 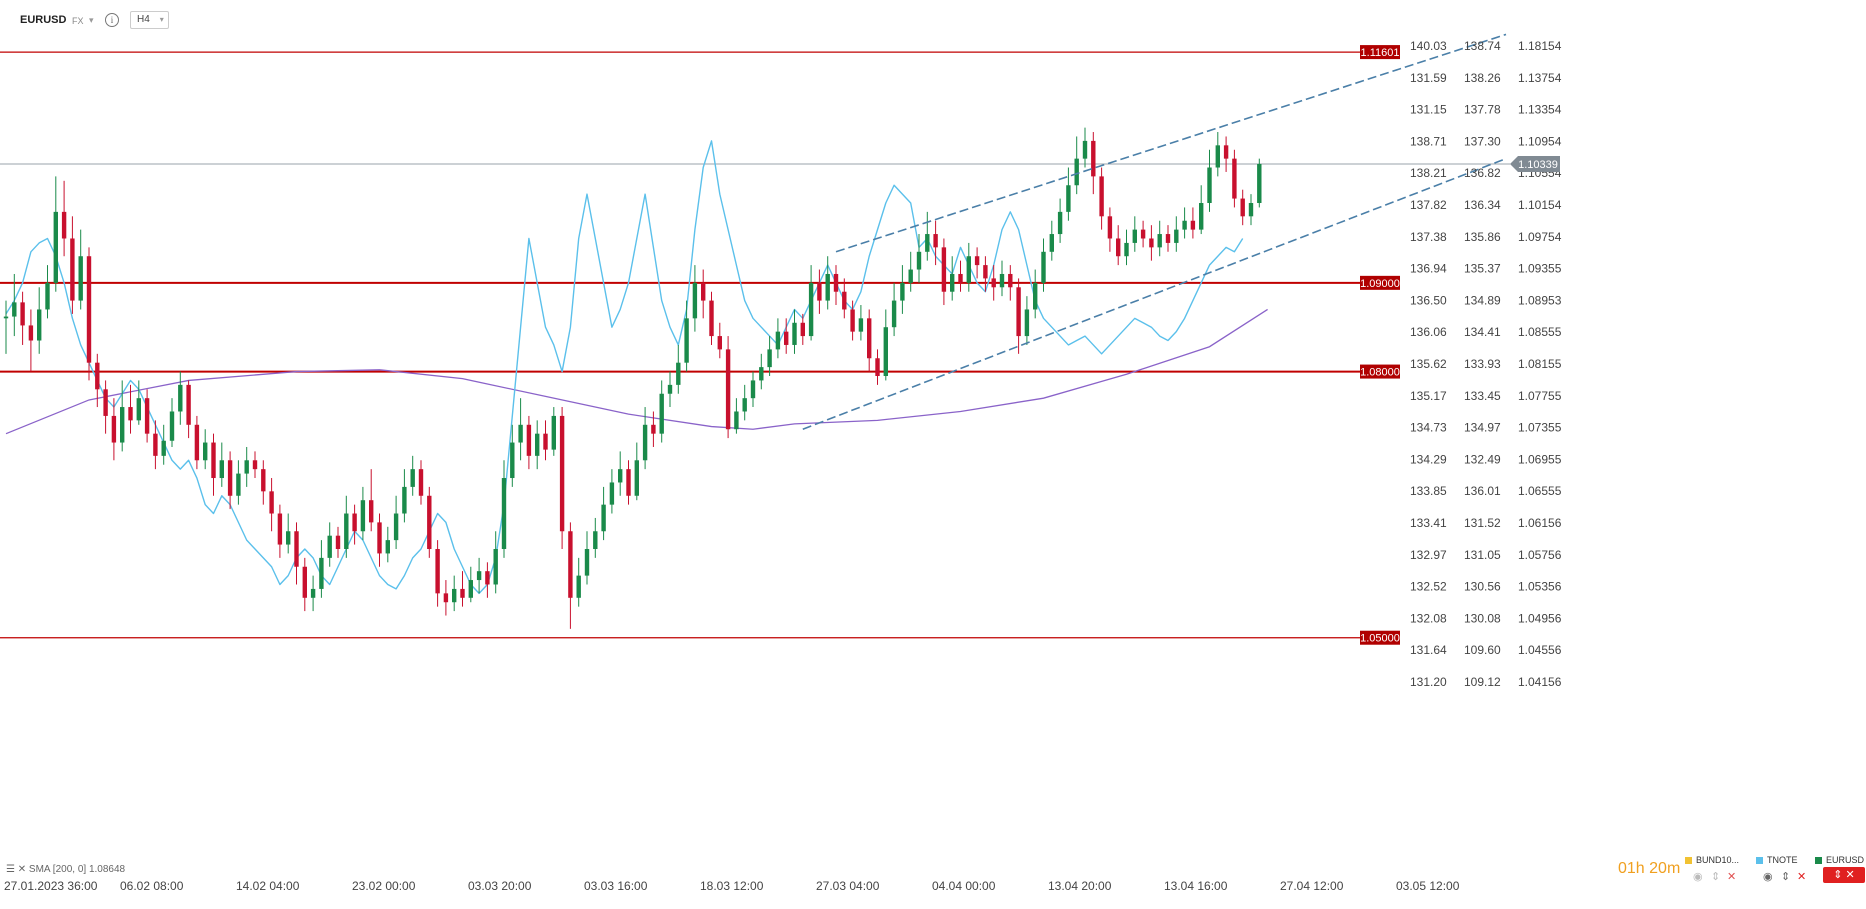 What do you see at coordinates (1540, 428) in the screenshot?
I see `y-axis-right-tick: 1.07355` at bounding box center [1540, 428].